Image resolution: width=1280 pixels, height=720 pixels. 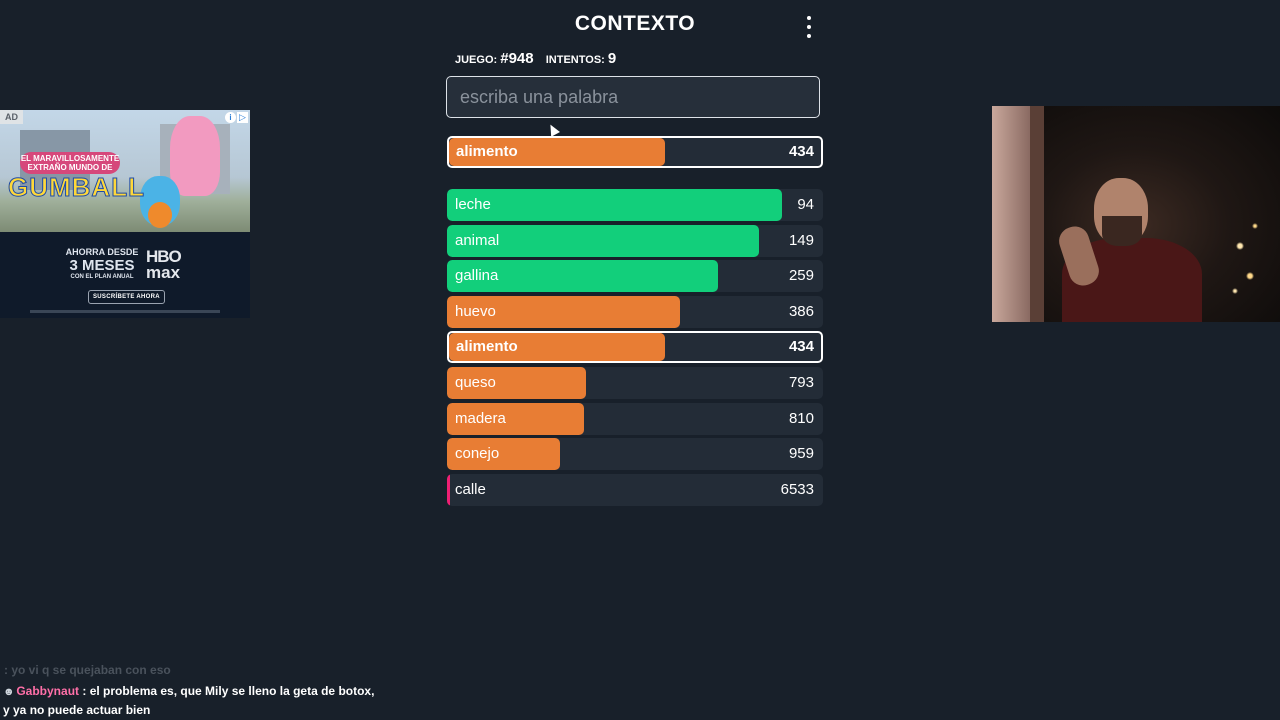 What do you see at coordinates (473, 204) in the screenshot?
I see `guess-word: leche` at bounding box center [473, 204].